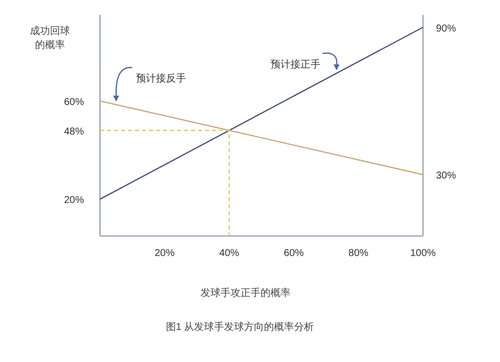 This screenshot has width=500, height=362. Describe the element at coordinates (74, 132) in the screenshot. I see `y-tick-label: 48%` at that location.